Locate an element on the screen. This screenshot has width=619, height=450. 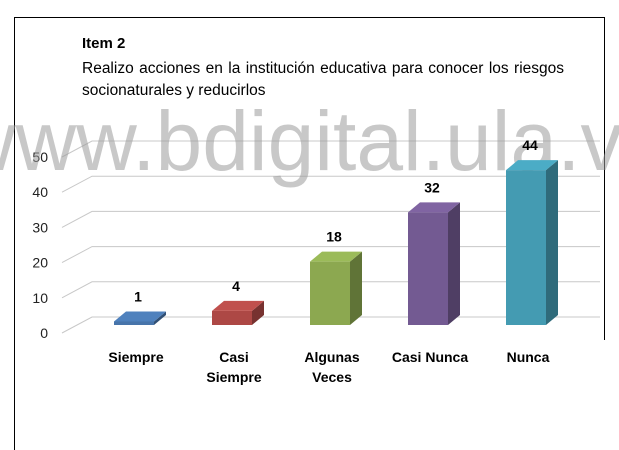
chart-title: Item 2 is located at coordinates (104, 43).